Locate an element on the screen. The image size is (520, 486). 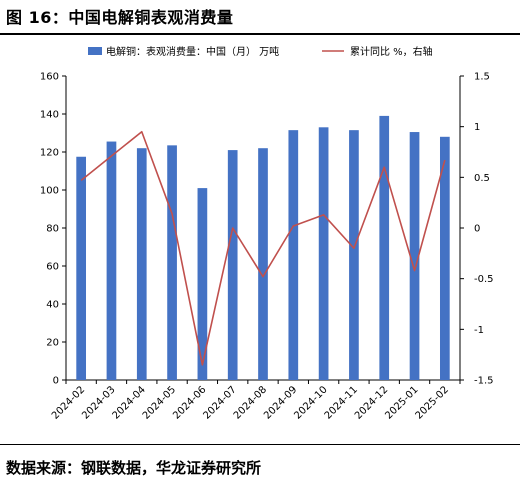
legend-bar-label: 电解铜：表观消费量：中国（月） 万吨 is located at coordinates (192, 51).